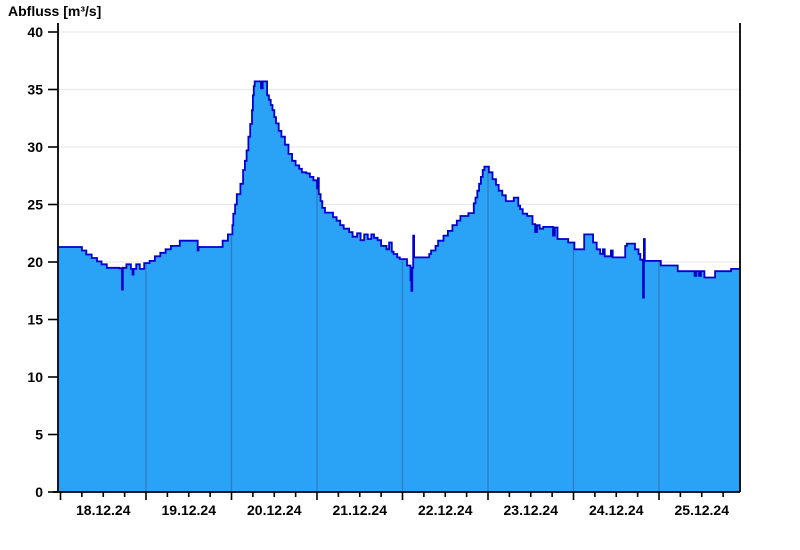 Image resolution: width=800 pixels, height=550 pixels. I want to click on x-day-label: 23.12.24, so click(531, 510).